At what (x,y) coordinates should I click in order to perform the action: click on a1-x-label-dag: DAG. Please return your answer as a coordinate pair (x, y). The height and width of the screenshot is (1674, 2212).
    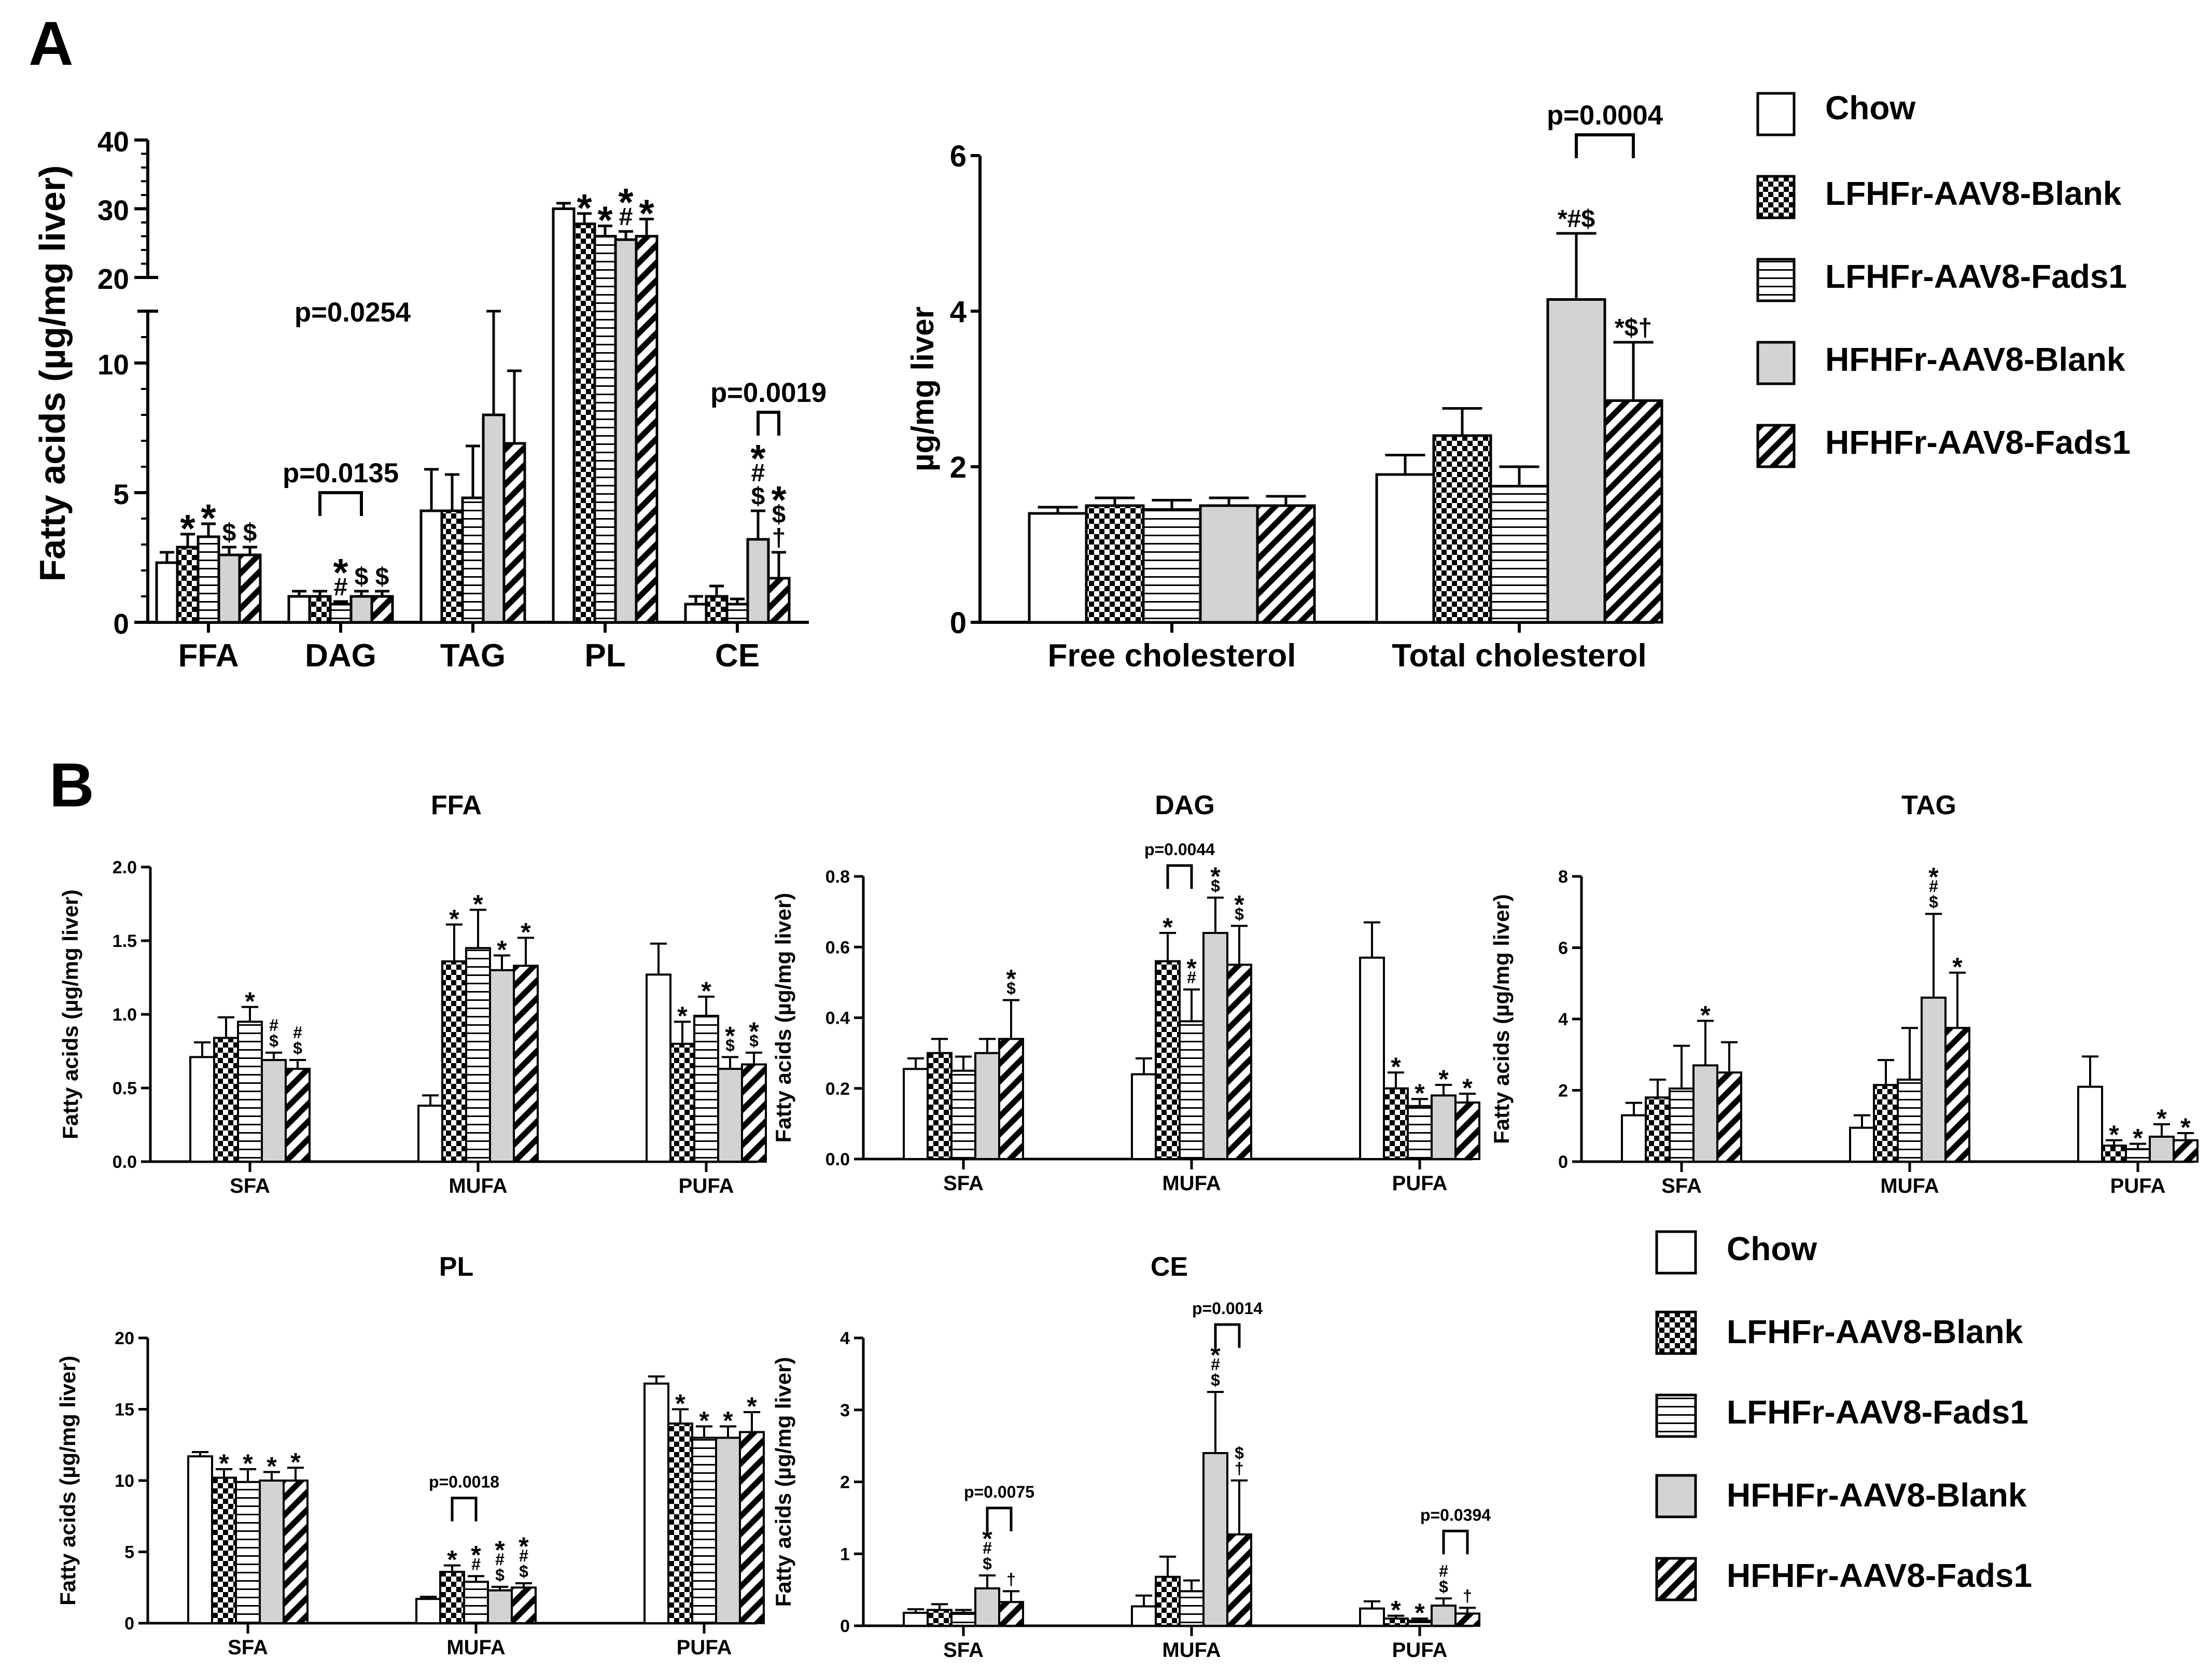
    Looking at the image, I should click on (340, 656).